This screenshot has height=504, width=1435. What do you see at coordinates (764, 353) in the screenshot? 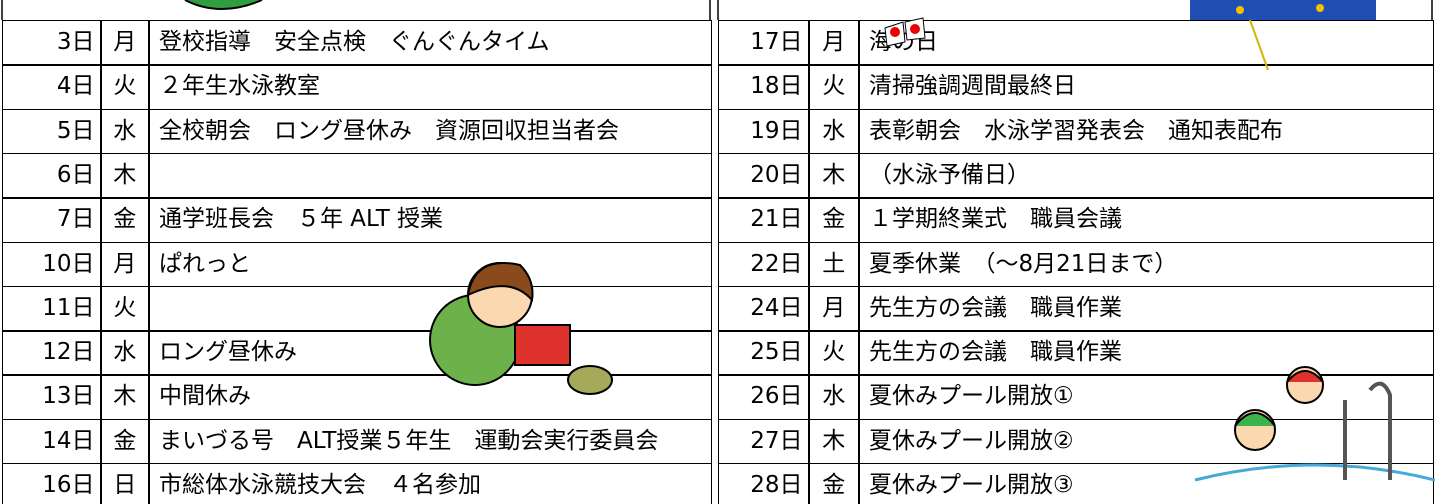
I see `date-cell: 25日` at bounding box center [764, 353].